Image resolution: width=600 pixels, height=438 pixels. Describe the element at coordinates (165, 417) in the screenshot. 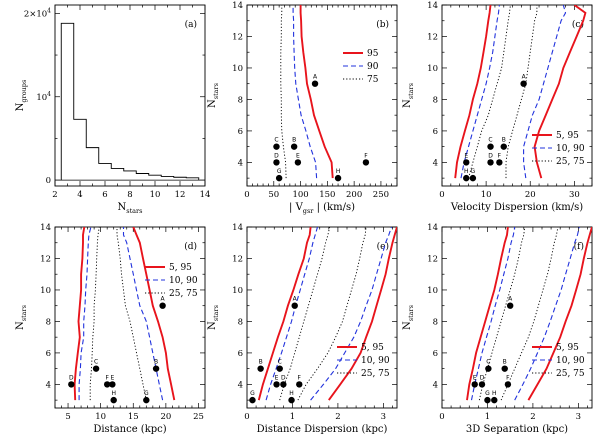

I see `x-tick-label: 20` at that location.